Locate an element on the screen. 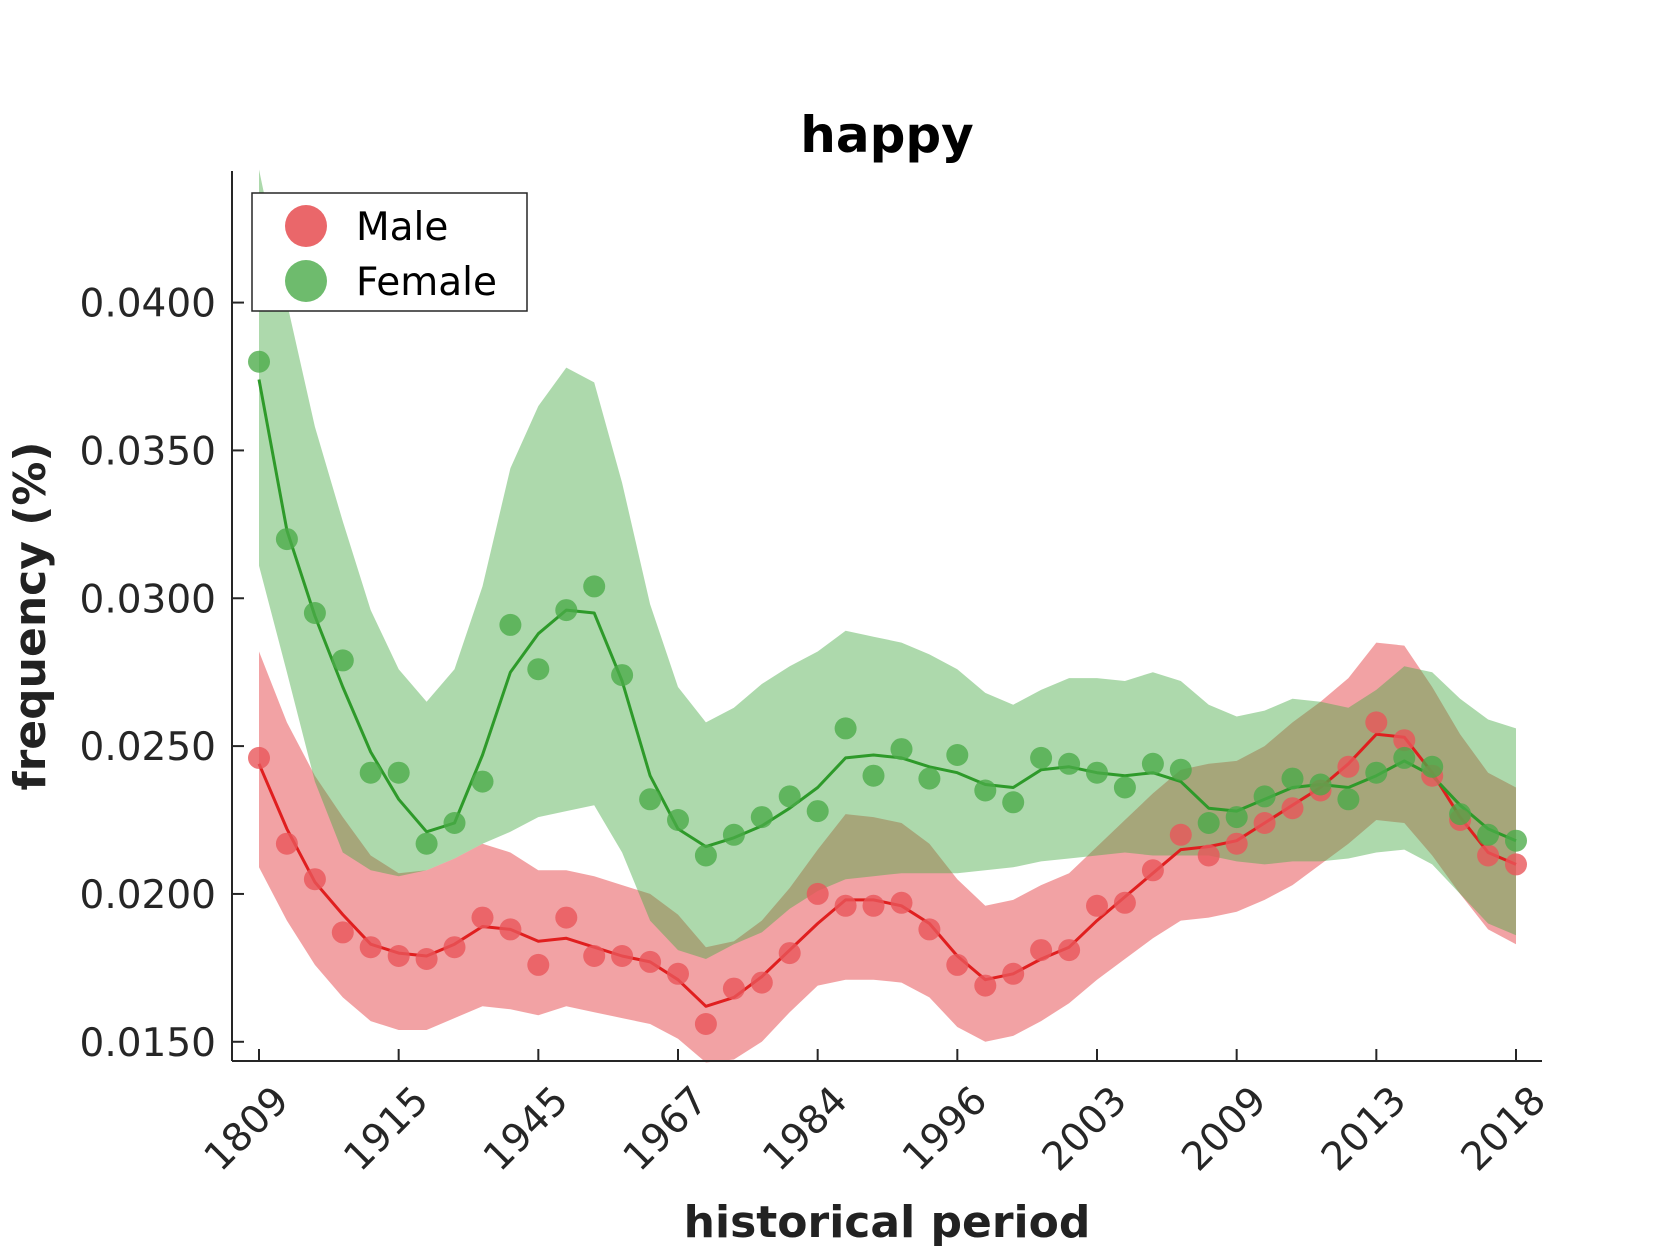 The height and width of the screenshot is (1260, 1680). x-tick-label: 1996 is located at coordinates (945, 1129).